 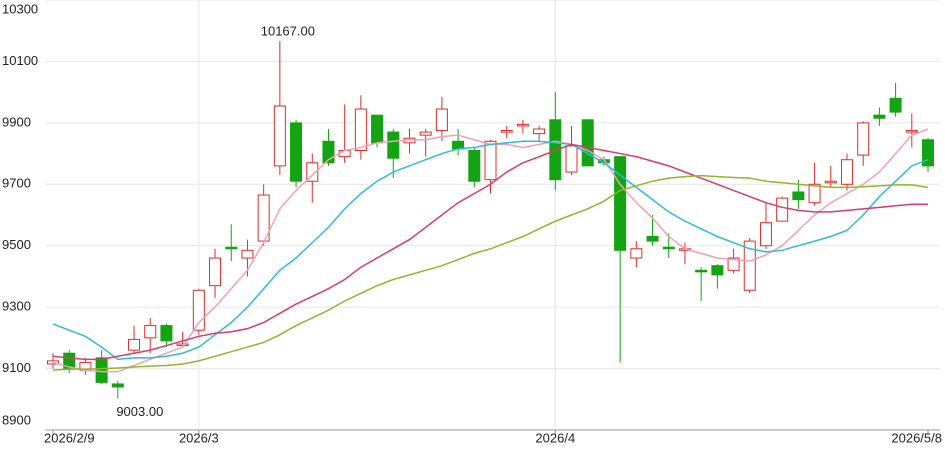 I want to click on y-tick-label: 9500, so click(x=16, y=244).